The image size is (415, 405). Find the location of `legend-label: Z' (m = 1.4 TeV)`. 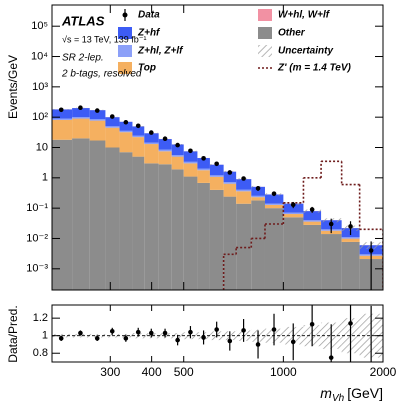

legend-label: Z' (m = 1.4 TeV) is located at coordinates (314, 68).